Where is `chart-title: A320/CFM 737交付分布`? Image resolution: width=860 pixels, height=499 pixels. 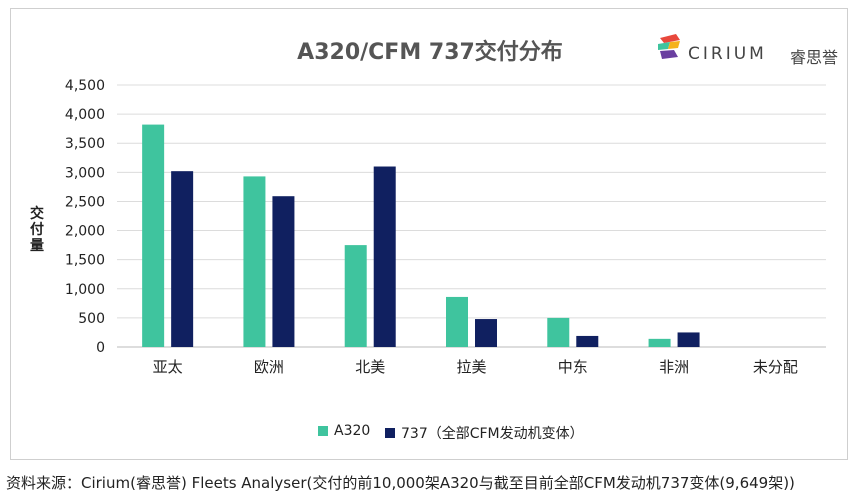 chart-title: A320/CFM 737交付分布 is located at coordinates (430, 52).